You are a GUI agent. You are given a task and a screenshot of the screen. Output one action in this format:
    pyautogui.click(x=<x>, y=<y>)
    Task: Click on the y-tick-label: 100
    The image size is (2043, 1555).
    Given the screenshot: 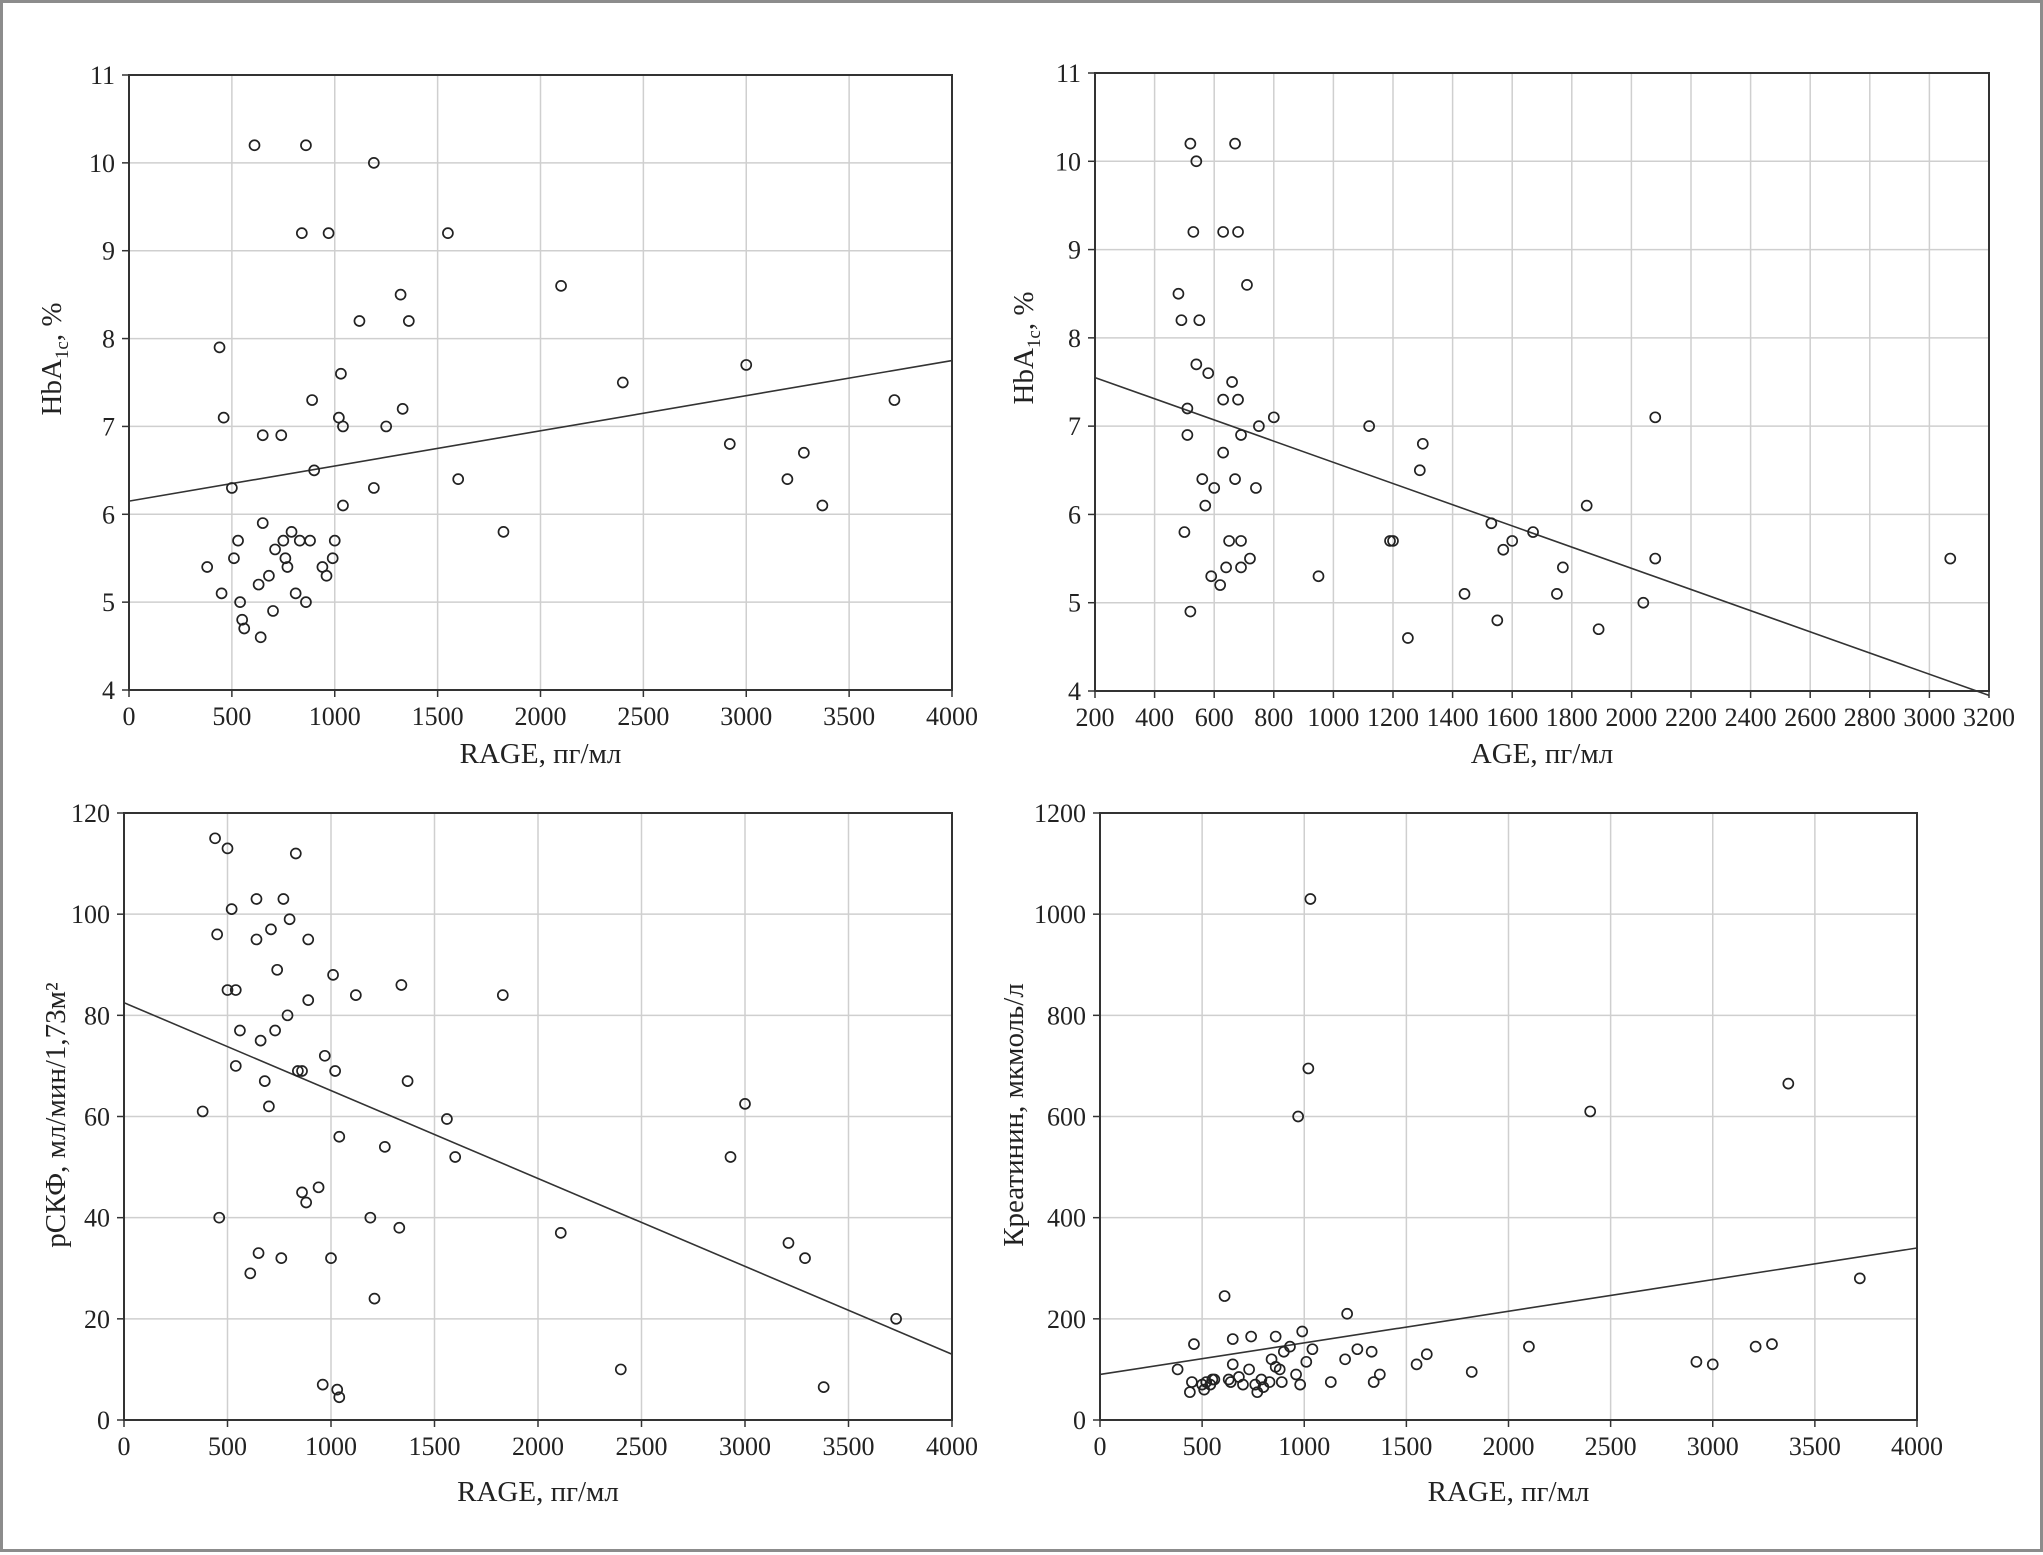 What is the action you would take?
    pyautogui.click(x=90, y=914)
    